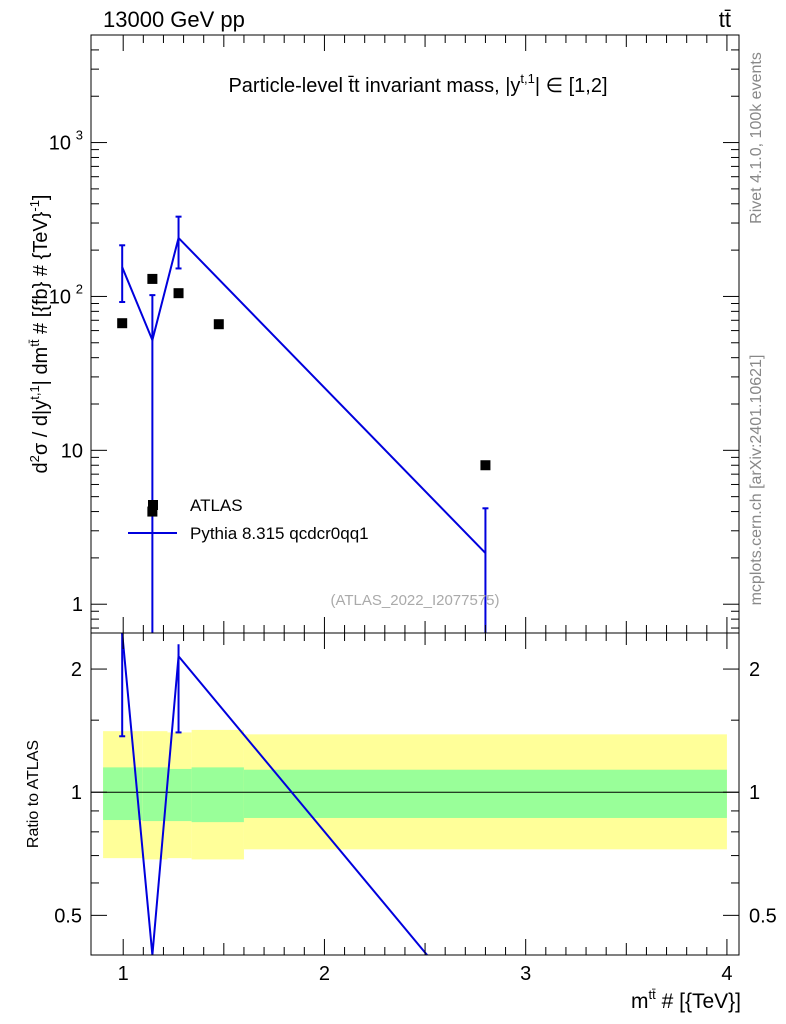 This screenshot has height=1024, width=786. I want to click on ratio-ytick-label-right: 0.5, so click(763, 916).